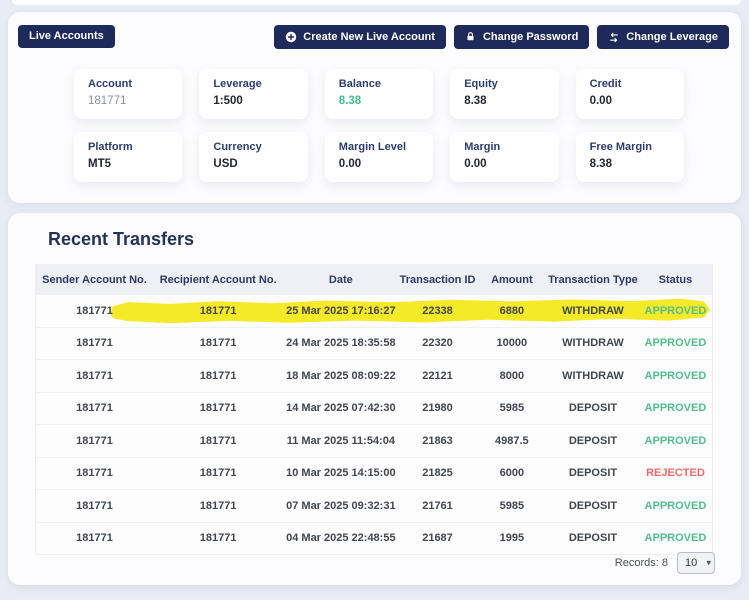 Image resolution: width=749 pixels, height=600 pixels. Describe the element at coordinates (359, 84) in the screenshot. I see `stat-label: Balance` at that location.